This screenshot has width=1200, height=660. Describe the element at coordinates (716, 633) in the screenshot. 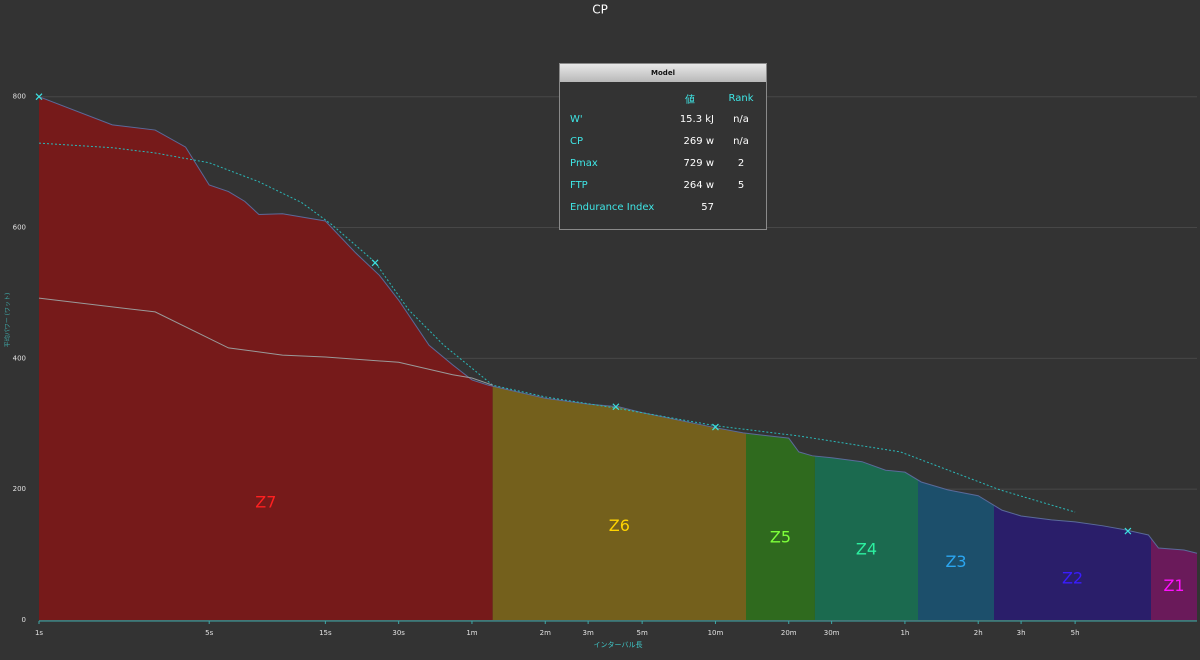

I see `x-tick-label: 10m` at that location.